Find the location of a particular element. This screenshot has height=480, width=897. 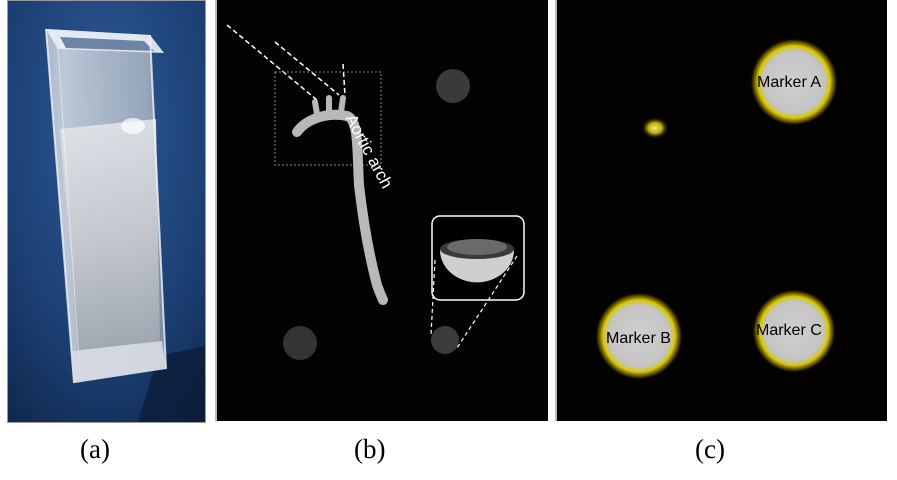

small-signal-spot is located at coordinates (655, 128).